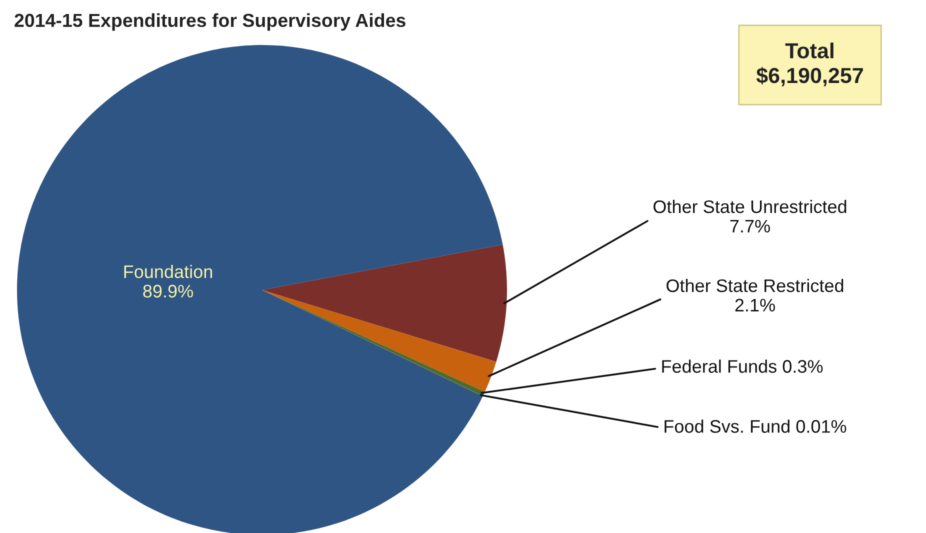 The width and height of the screenshot is (926, 533). I want to click on slice-label: Foundation, so click(168, 271).